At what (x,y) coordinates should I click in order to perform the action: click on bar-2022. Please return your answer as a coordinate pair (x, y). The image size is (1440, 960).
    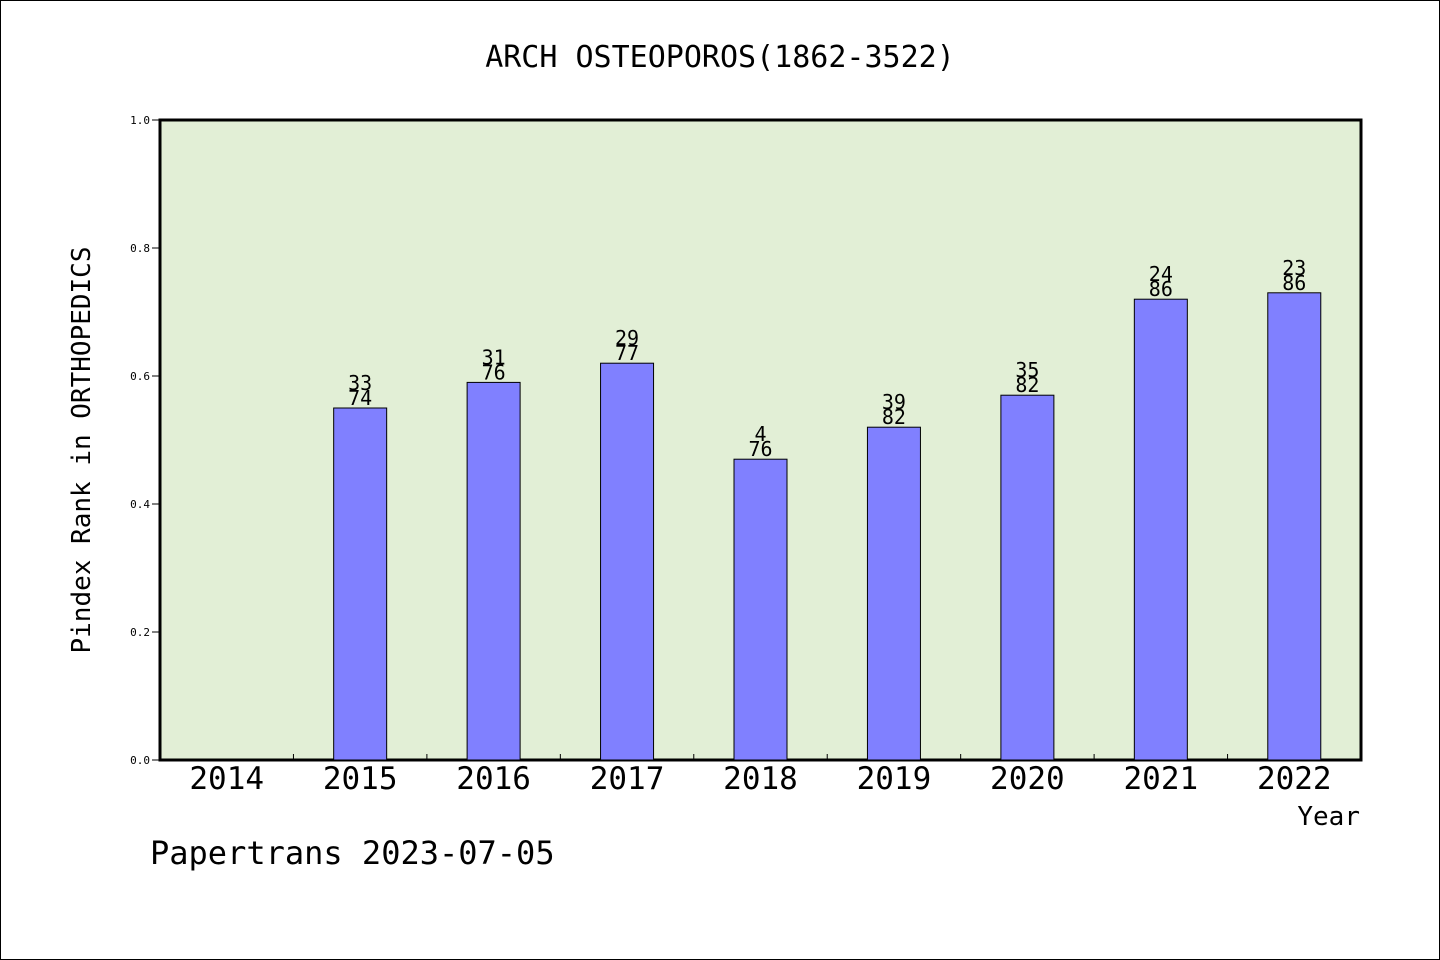
    Looking at the image, I should click on (1294, 526).